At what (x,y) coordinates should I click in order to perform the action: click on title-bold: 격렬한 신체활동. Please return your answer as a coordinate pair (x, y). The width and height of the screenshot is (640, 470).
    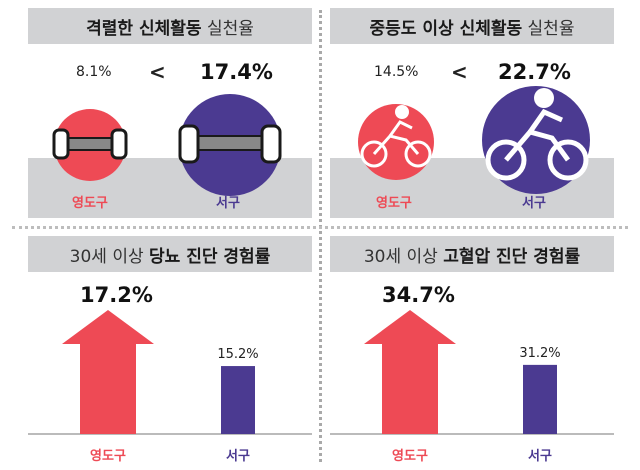
    Looking at the image, I should click on (144, 28).